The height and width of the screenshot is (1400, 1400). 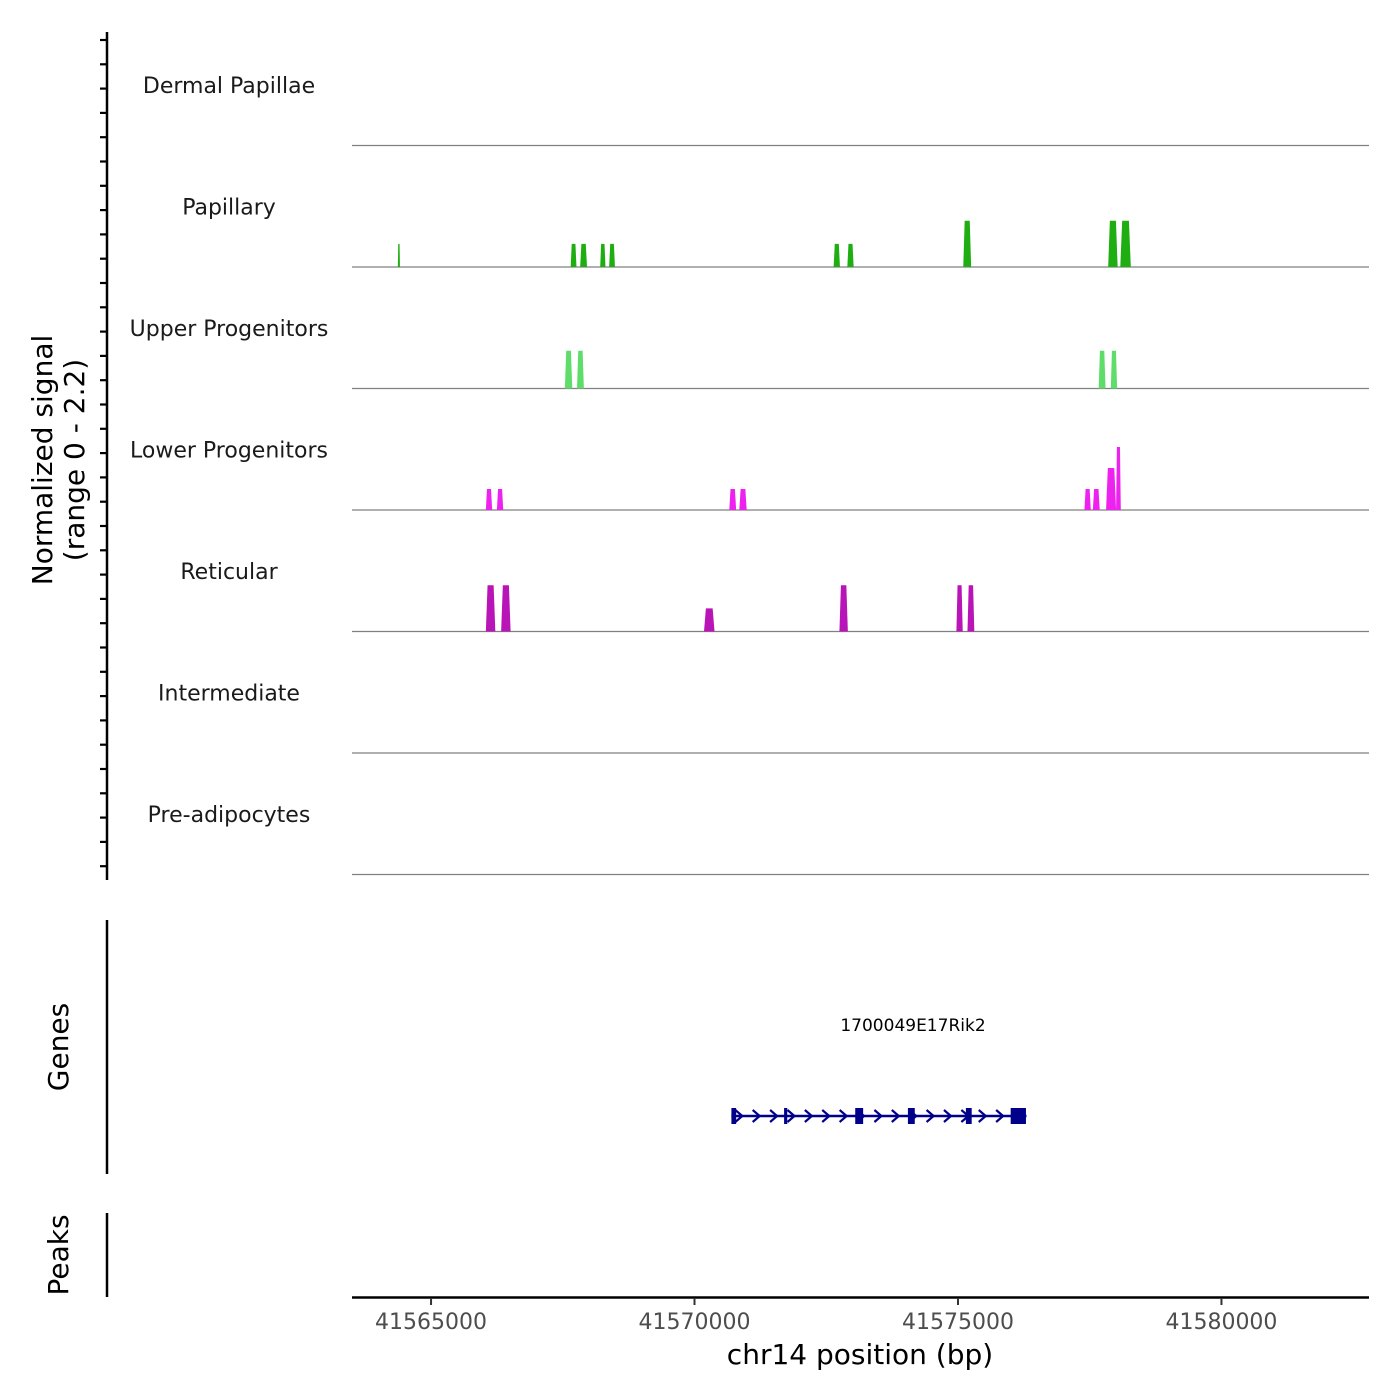 I want to click on y-axis-title: Normalized signal (range 0 - 2.2), so click(x=58, y=460).